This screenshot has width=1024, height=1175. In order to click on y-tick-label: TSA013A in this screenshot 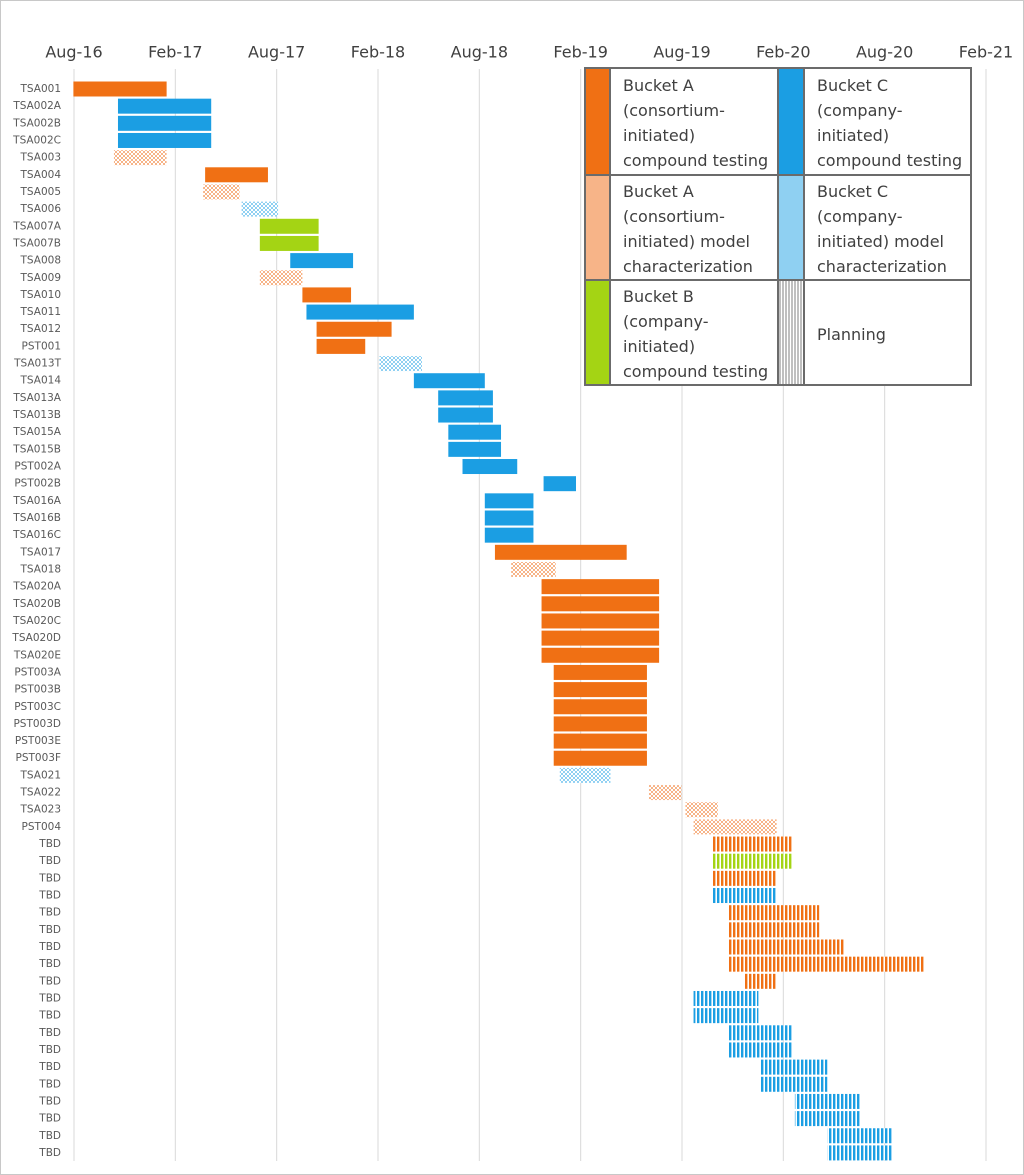, I will do `click(36, 398)`.